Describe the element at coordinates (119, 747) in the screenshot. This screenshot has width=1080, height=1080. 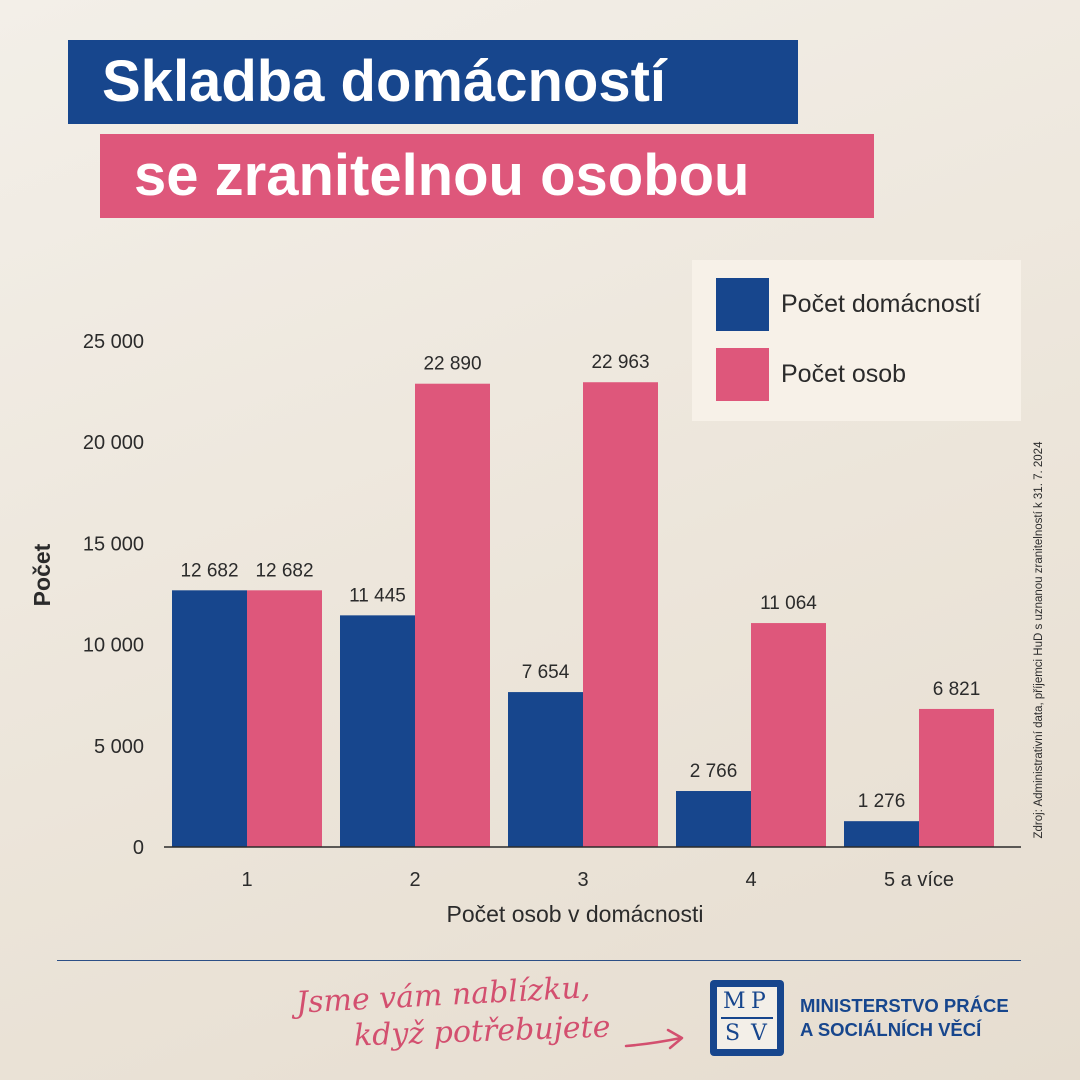
I see `y-tick-label: 5 000` at that location.